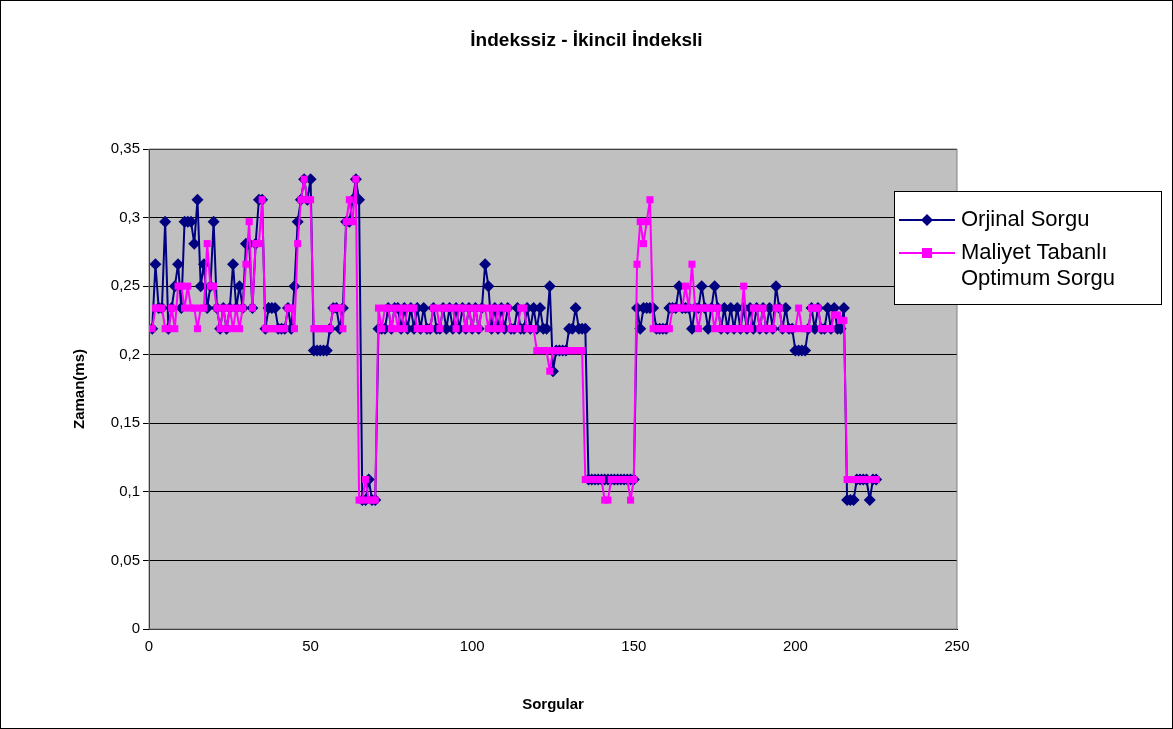 The width and height of the screenshot is (1173, 729). Describe the element at coordinates (125, 285) in the screenshot. I see `y-tick-label: 0,25` at that location.